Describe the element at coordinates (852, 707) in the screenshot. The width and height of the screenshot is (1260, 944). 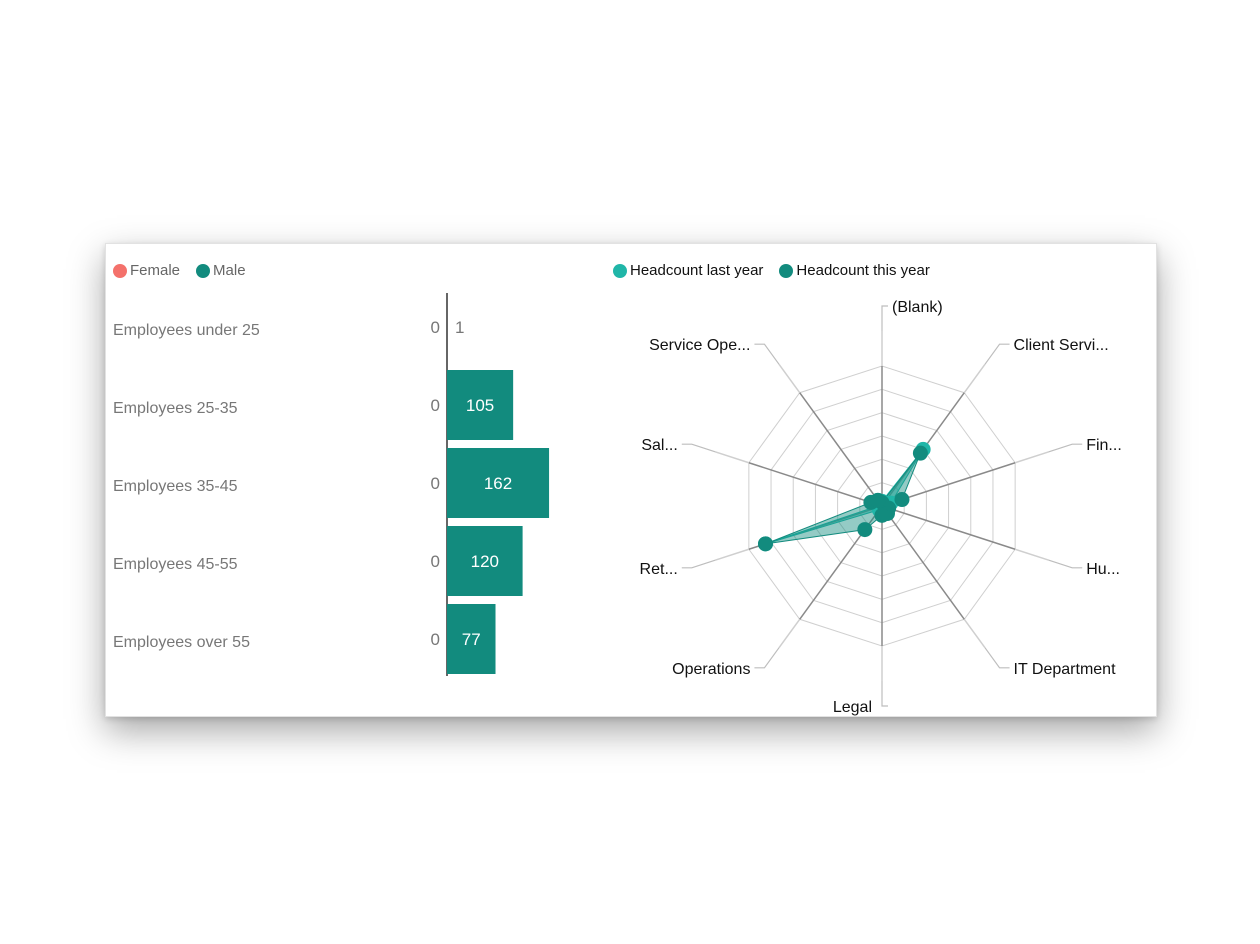
I see `radar-axis-label: Legal` at that location.